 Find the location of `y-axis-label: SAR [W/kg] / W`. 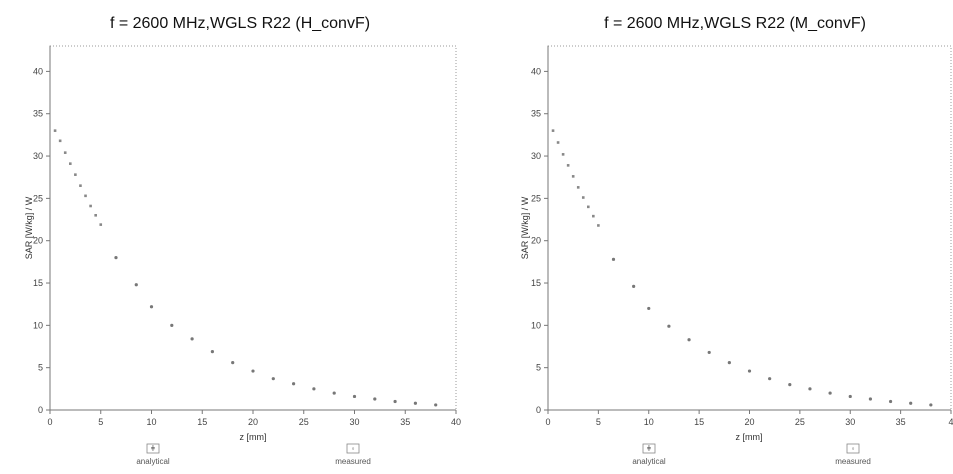

y-axis-label: SAR [W/kg] / W is located at coordinates (29, 227).